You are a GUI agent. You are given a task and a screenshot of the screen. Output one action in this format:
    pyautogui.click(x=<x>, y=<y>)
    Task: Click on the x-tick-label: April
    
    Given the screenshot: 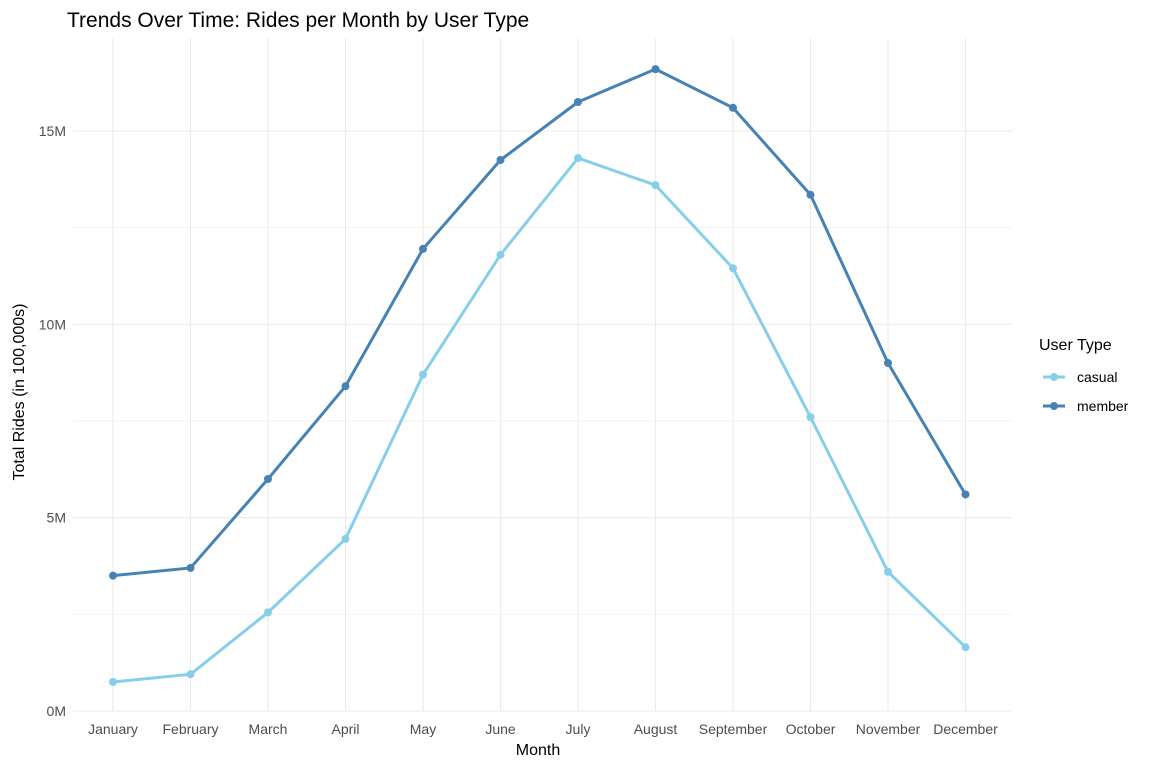 What is the action you would take?
    pyautogui.click(x=345, y=729)
    